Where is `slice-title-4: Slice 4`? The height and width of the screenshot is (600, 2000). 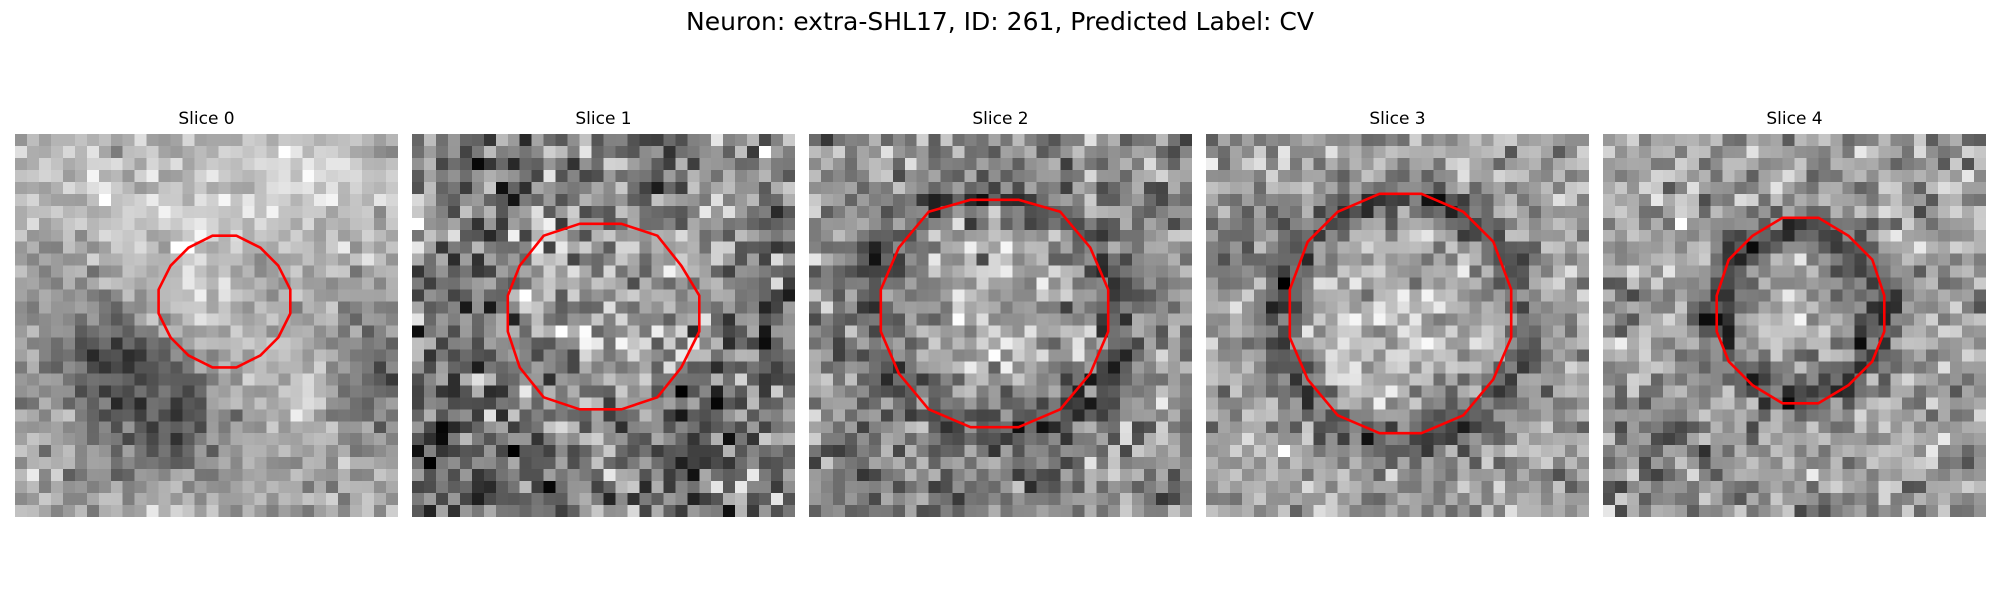 slice-title-4: Slice 4 is located at coordinates (1794, 119).